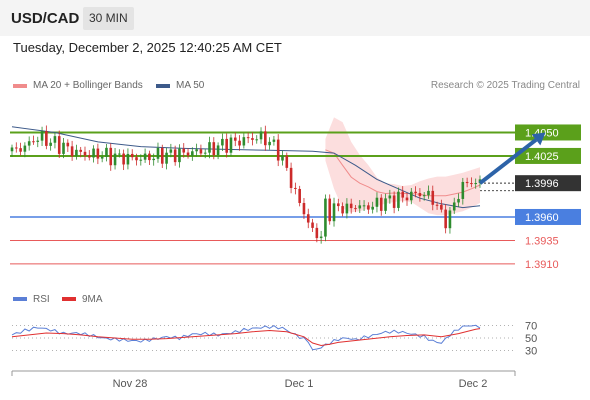  Describe the element at coordinates (108, 18) in the screenshot. I see `timeframe-badge: 30 MIN` at that location.